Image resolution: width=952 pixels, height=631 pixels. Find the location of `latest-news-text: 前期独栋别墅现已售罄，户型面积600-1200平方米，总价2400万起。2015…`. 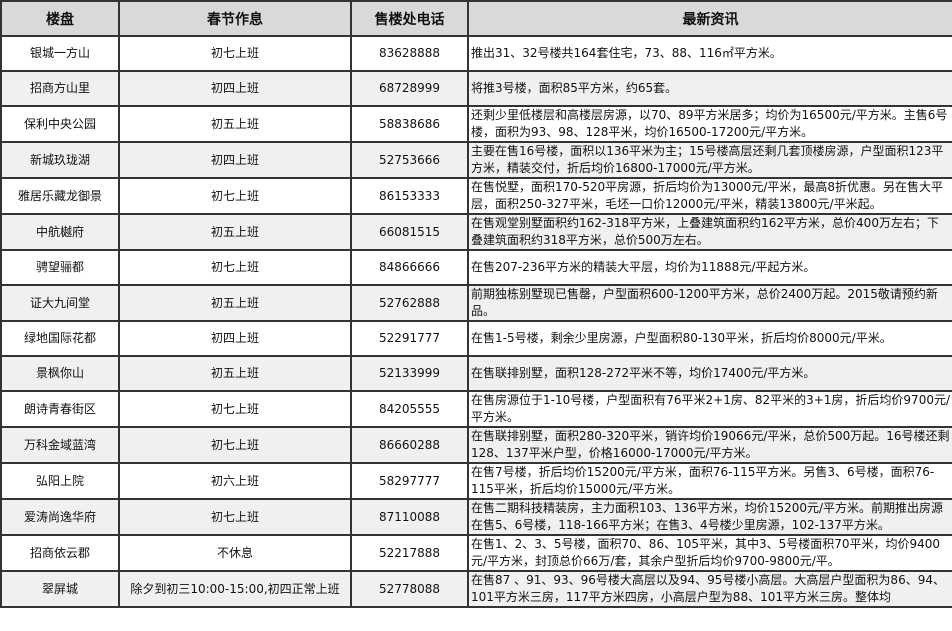

latest-news-text: 前期独栋别墅现已售罄，户型面积600-1200平方米，总价2400万起。2015… is located at coordinates (704, 302).